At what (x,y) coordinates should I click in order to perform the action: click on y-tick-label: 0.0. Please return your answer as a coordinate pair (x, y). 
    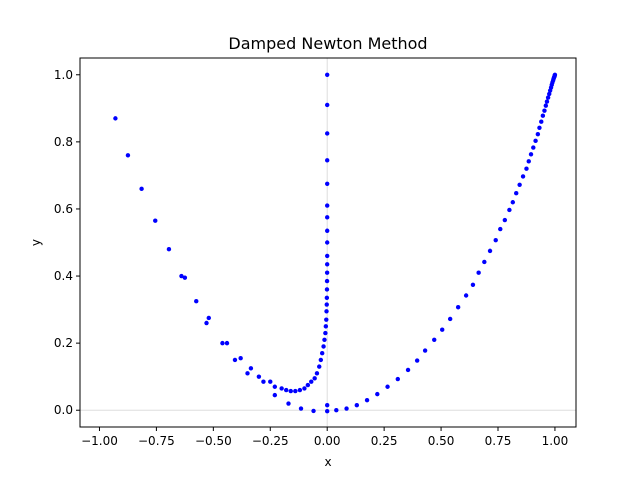
    Looking at the image, I should click on (63, 410).